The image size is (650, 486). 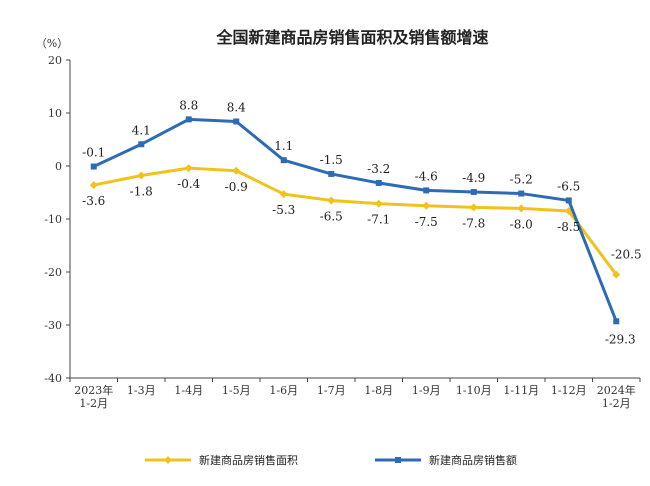 I want to click on x-tick-label: 1-7月, so click(x=331, y=390).